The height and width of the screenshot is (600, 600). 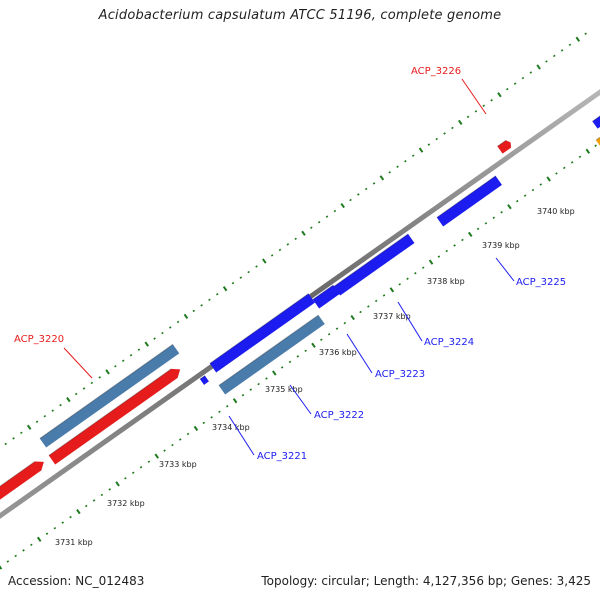 What do you see at coordinates (271, 354) in the screenshot?
I see `feature-acp3222-rna` at bounding box center [271, 354].